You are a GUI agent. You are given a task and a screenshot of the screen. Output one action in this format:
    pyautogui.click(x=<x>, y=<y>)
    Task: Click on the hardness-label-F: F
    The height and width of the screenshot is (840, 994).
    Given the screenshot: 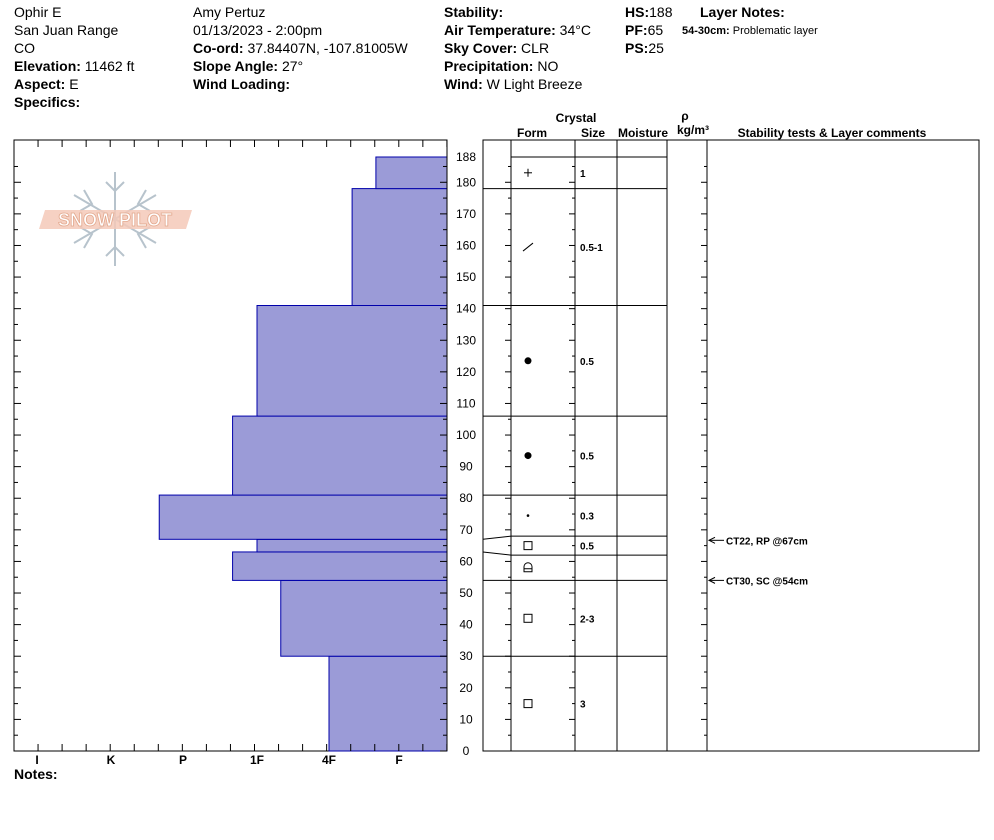 What is the action you would take?
    pyautogui.click(x=398, y=760)
    